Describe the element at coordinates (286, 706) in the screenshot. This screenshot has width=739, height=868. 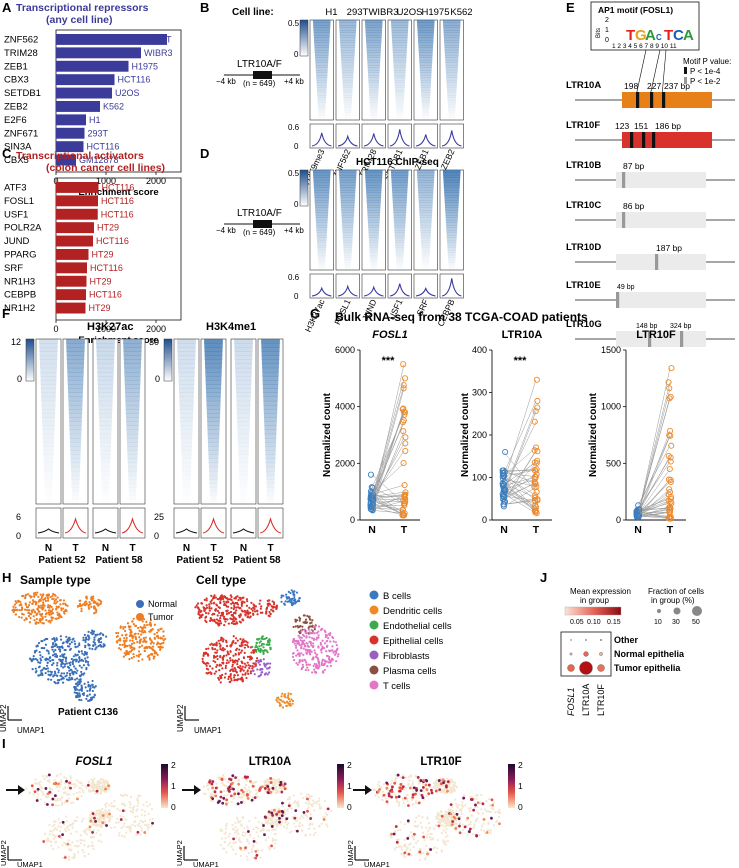
I see `dendritic-cell` at that location.